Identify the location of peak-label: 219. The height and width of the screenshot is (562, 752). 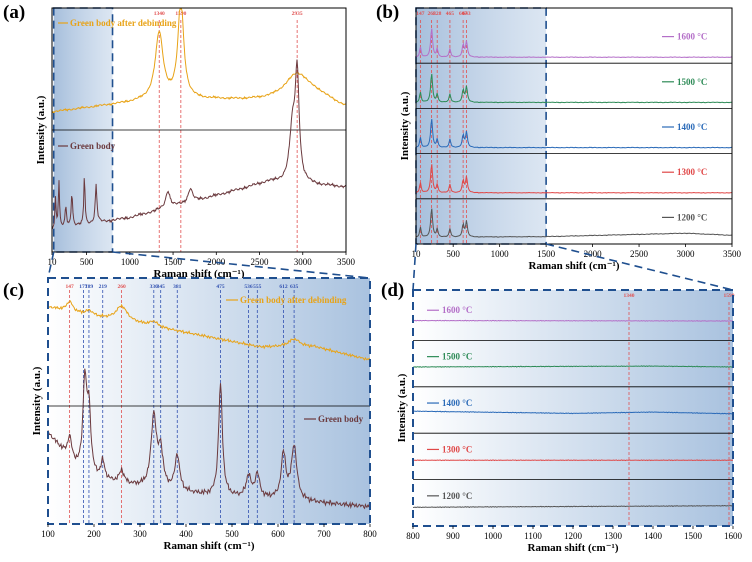
(103, 287).